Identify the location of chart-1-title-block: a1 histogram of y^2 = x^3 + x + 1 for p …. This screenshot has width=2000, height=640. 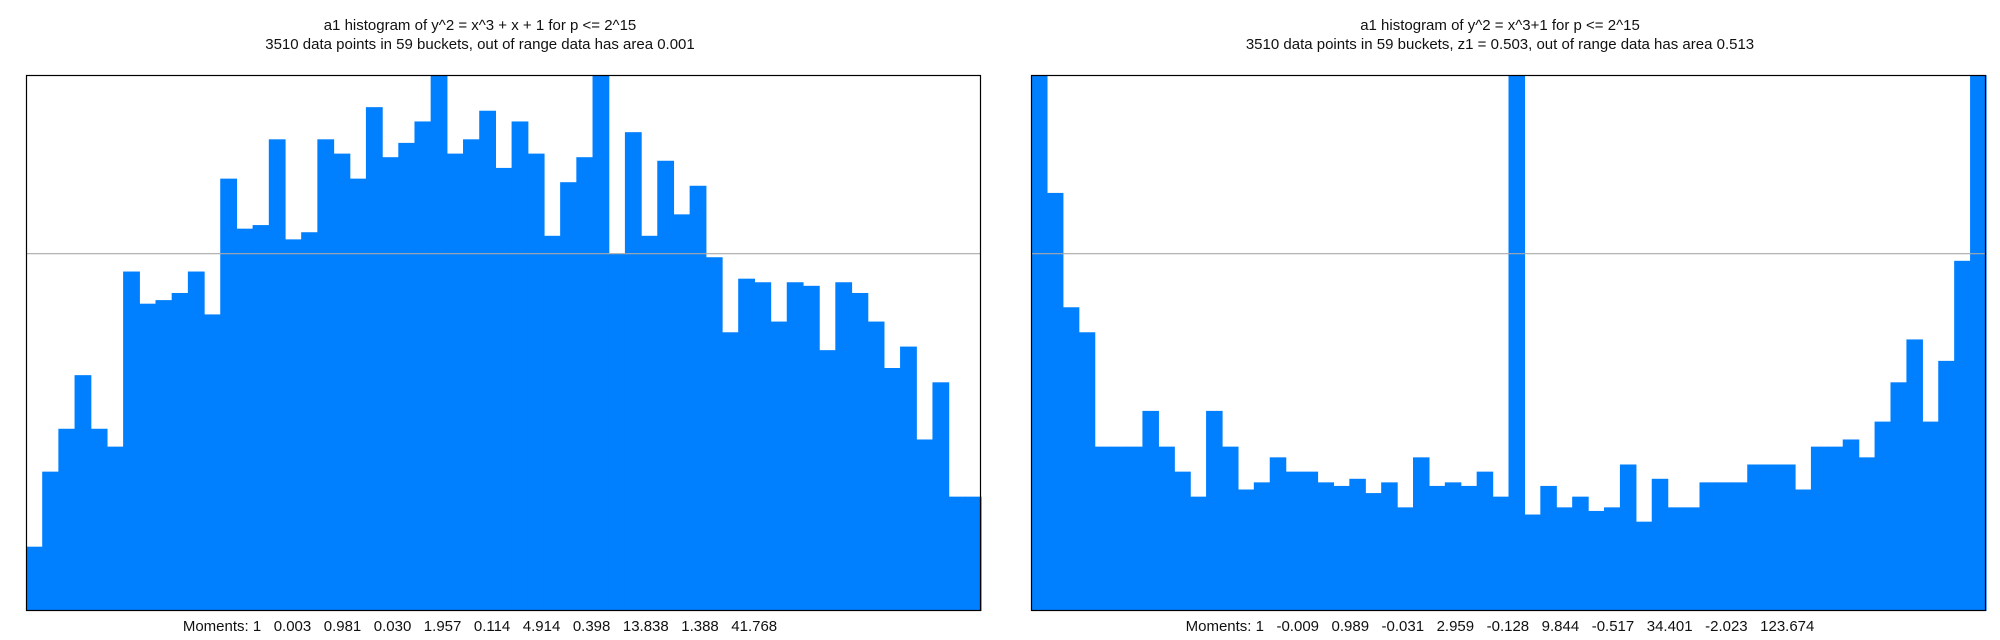
(480, 35).